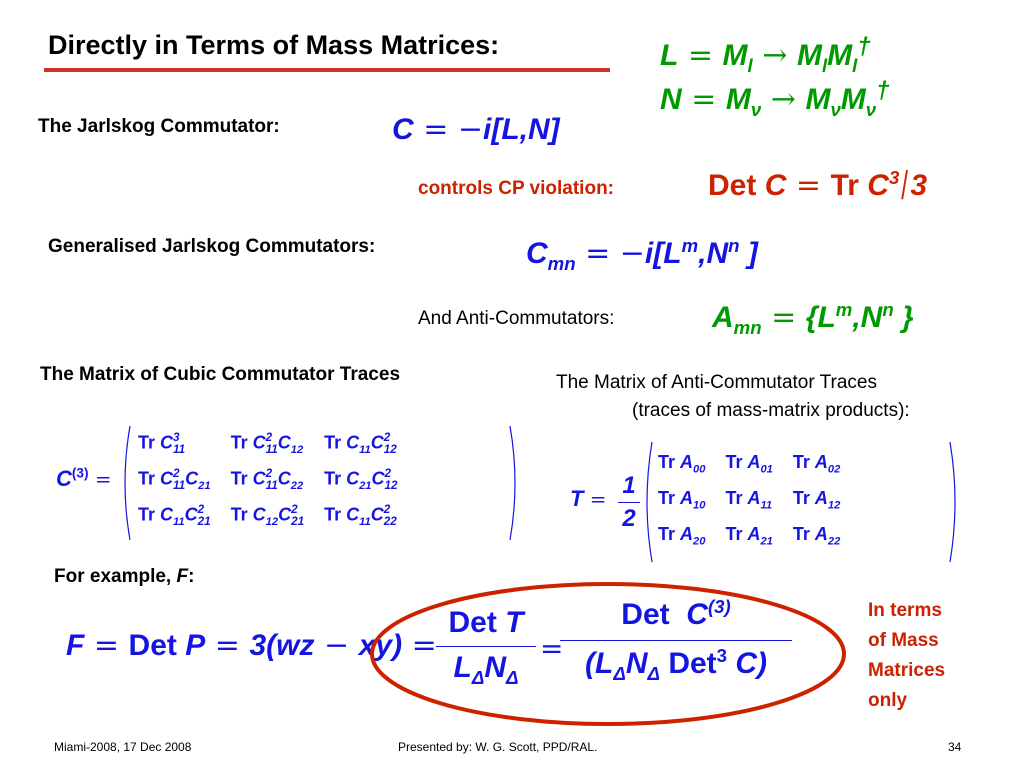 This screenshot has height=768, width=1024. I want to click on anti-commutators-label: And Anti-Commutators:, so click(516, 318).